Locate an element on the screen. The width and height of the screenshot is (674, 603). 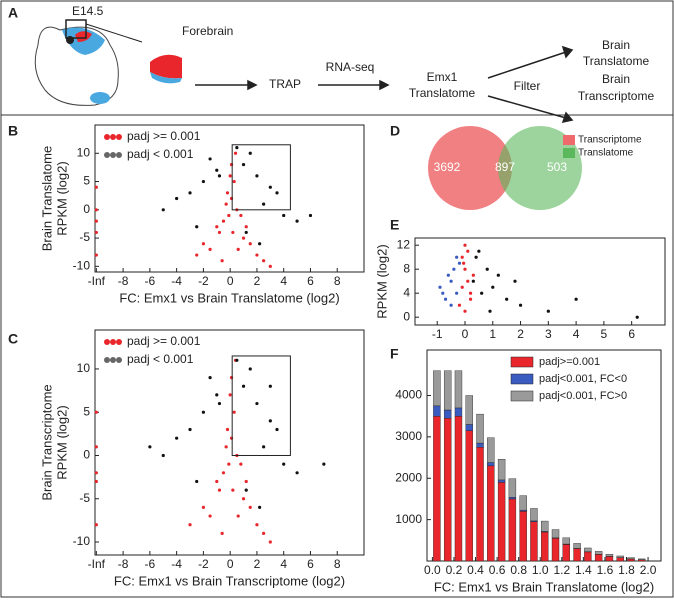
panel-label: F is located at coordinates (394, 354).